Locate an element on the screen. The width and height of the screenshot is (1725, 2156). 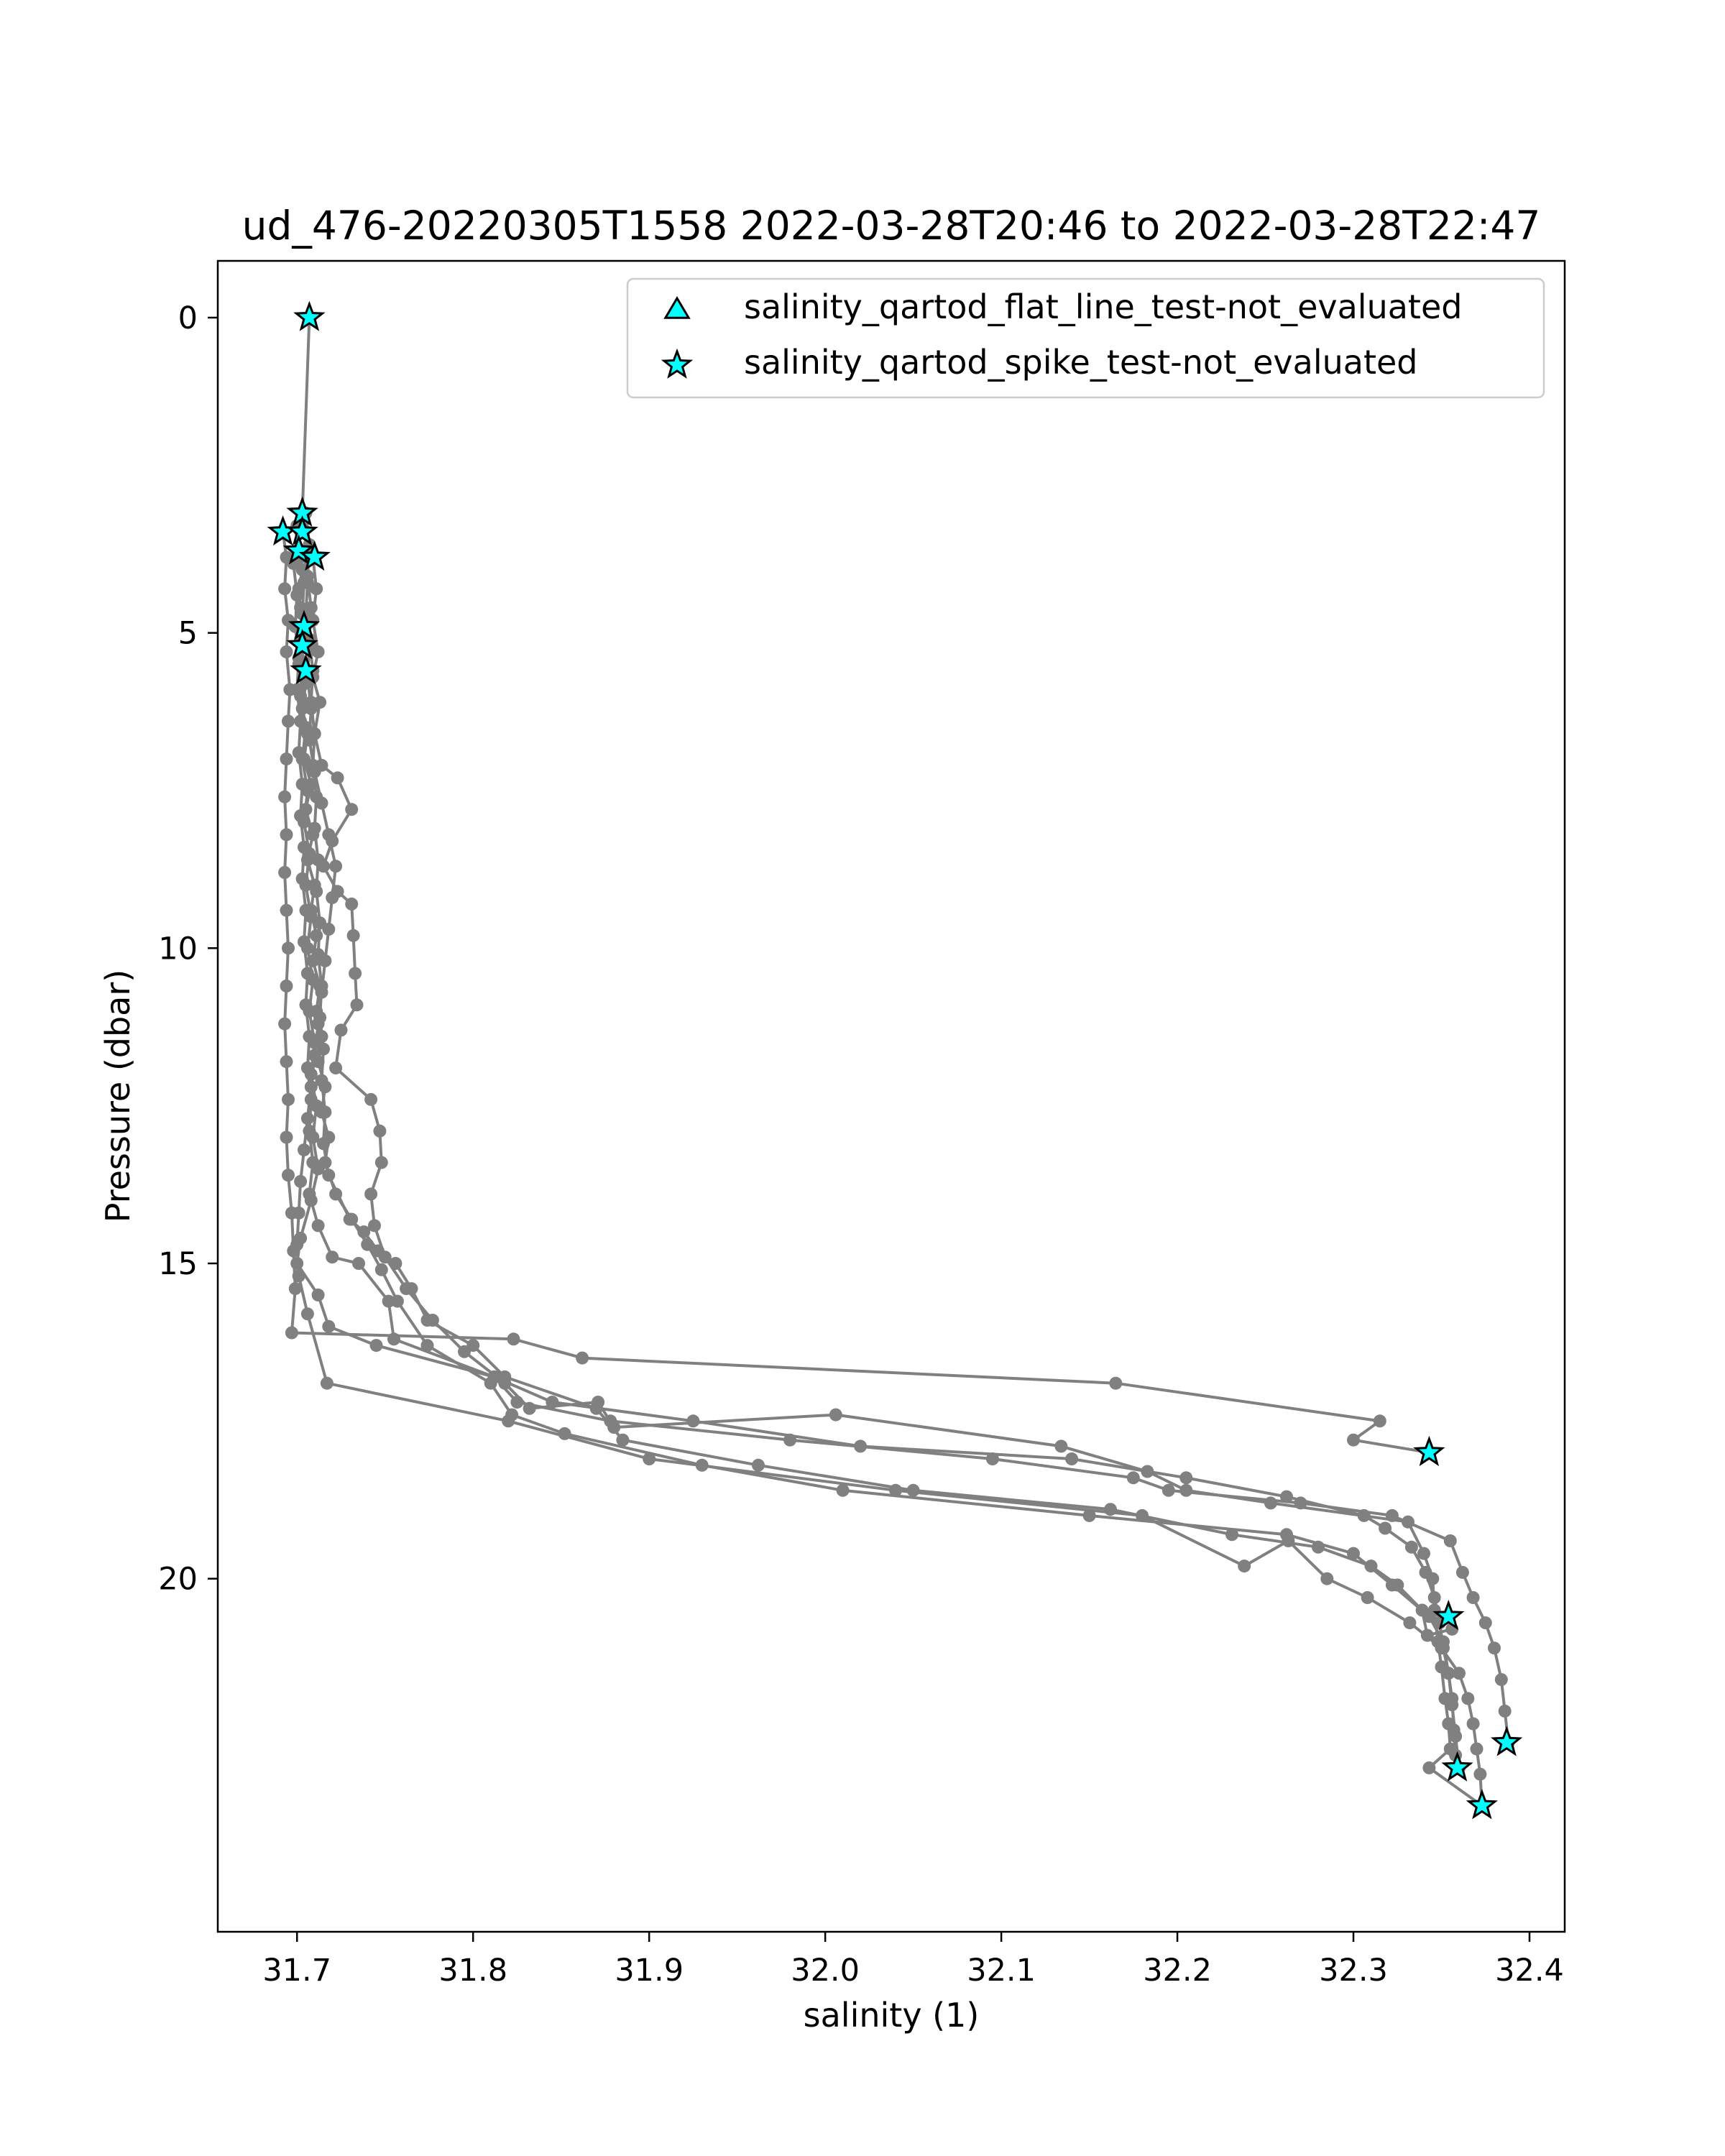
y-tick-label: 5 is located at coordinates (188, 634).